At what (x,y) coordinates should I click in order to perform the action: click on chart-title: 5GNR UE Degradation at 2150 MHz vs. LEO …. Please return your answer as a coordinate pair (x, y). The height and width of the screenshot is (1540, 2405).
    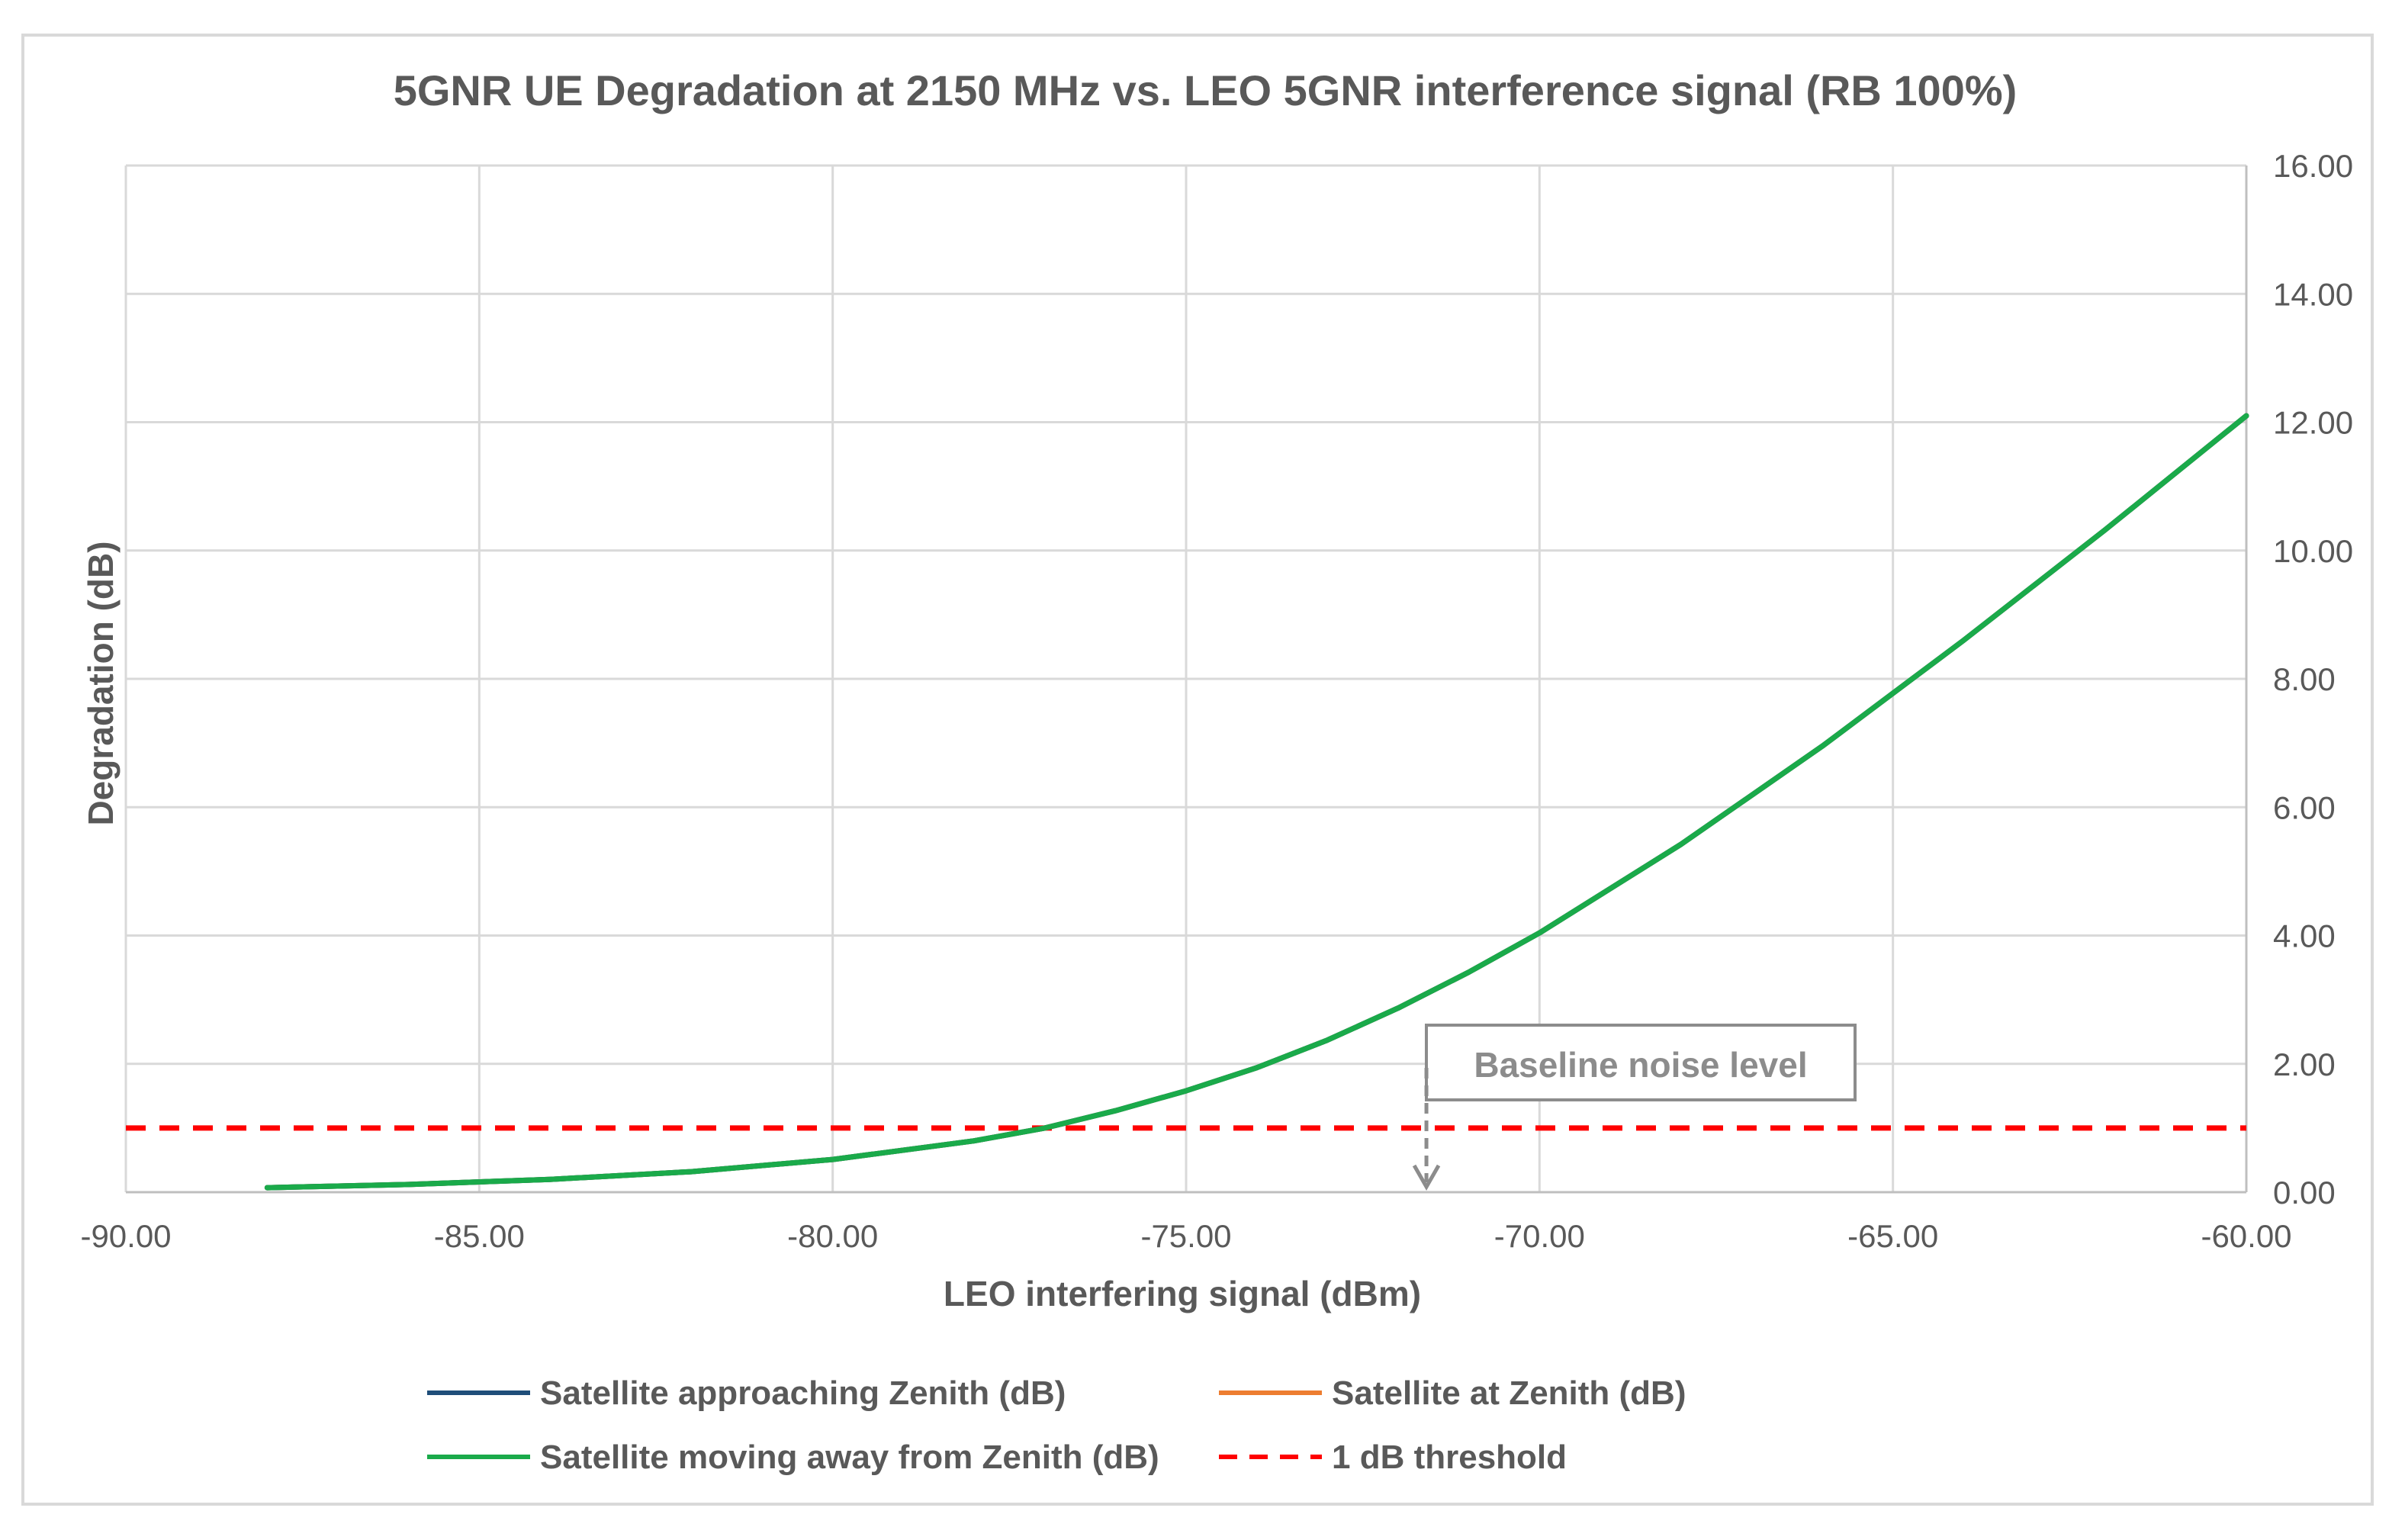
    Looking at the image, I should click on (1206, 90).